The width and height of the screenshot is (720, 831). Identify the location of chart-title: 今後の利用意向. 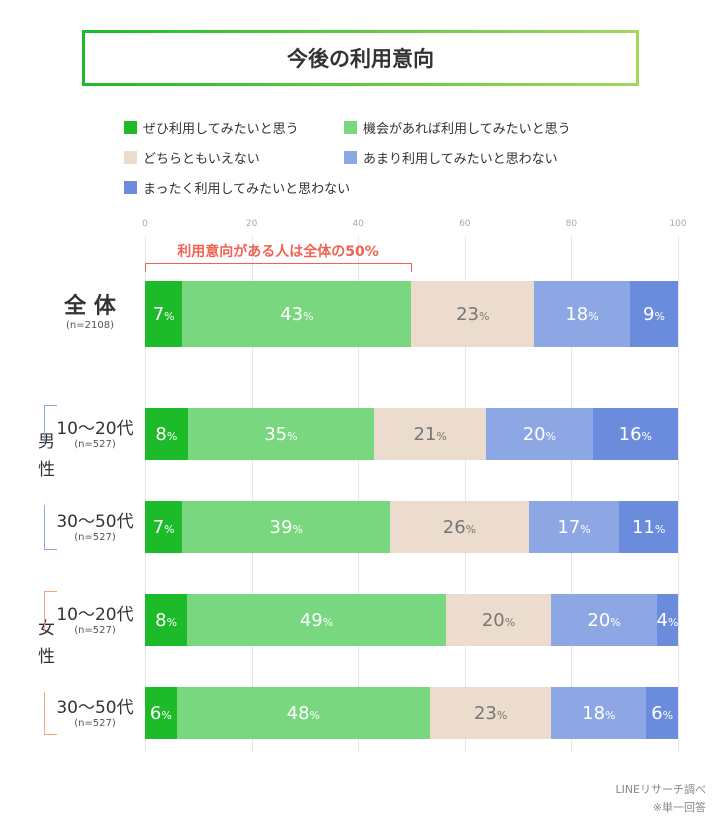
(360, 58).